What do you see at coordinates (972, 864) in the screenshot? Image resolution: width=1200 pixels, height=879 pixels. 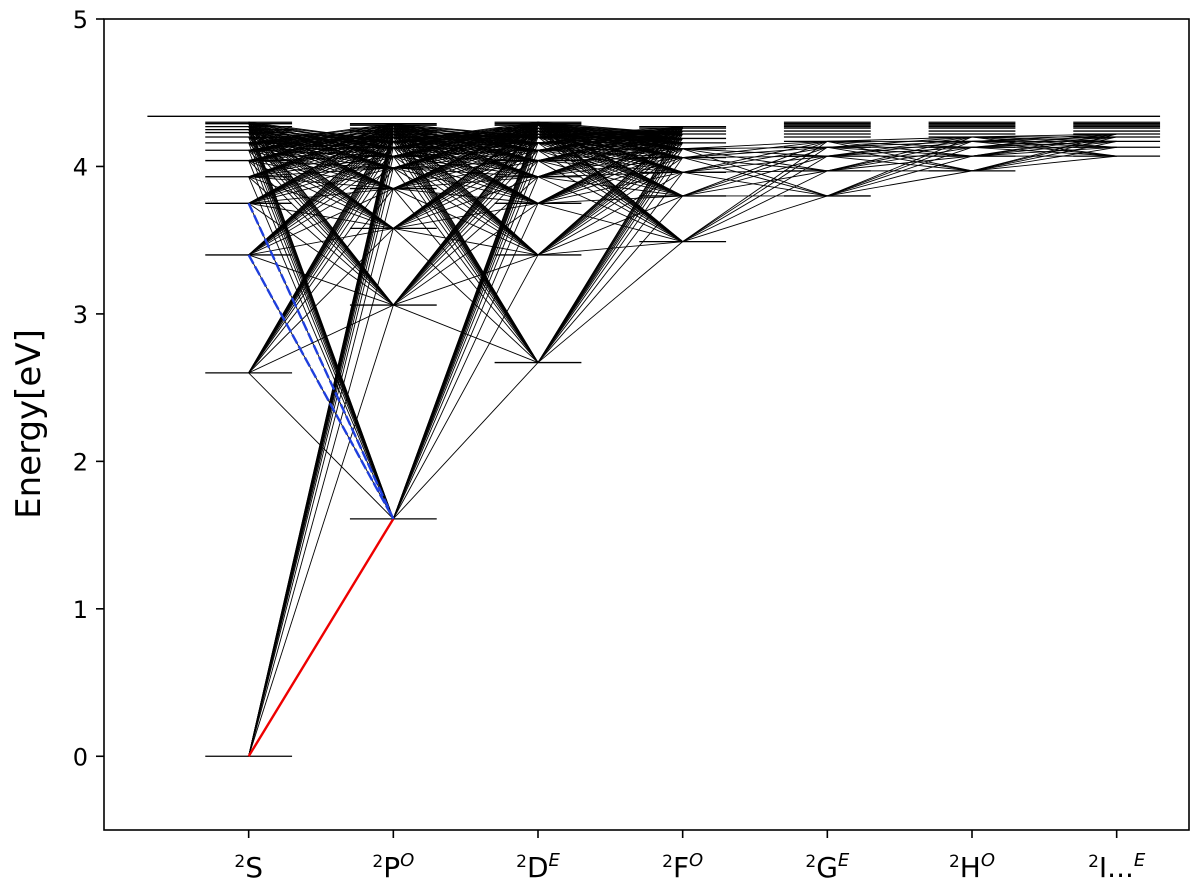 I see `x-tick-label: 2HO` at bounding box center [972, 864].